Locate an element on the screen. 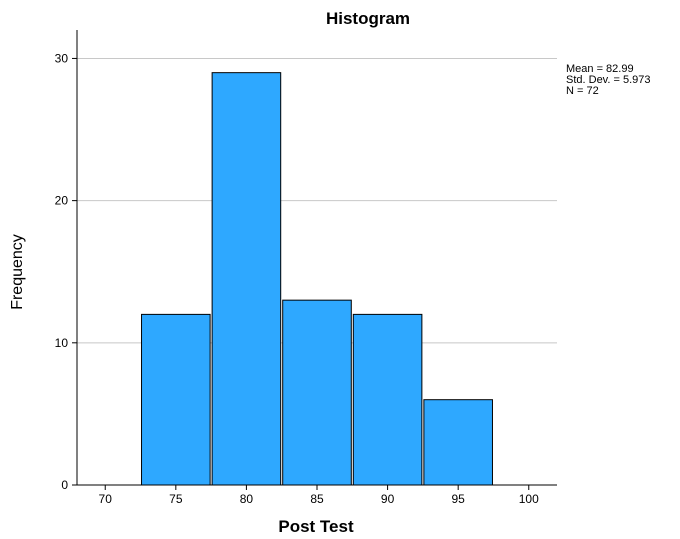  y-axis-ticks: 0 10 20 30 is located at coordinates (66, 271).